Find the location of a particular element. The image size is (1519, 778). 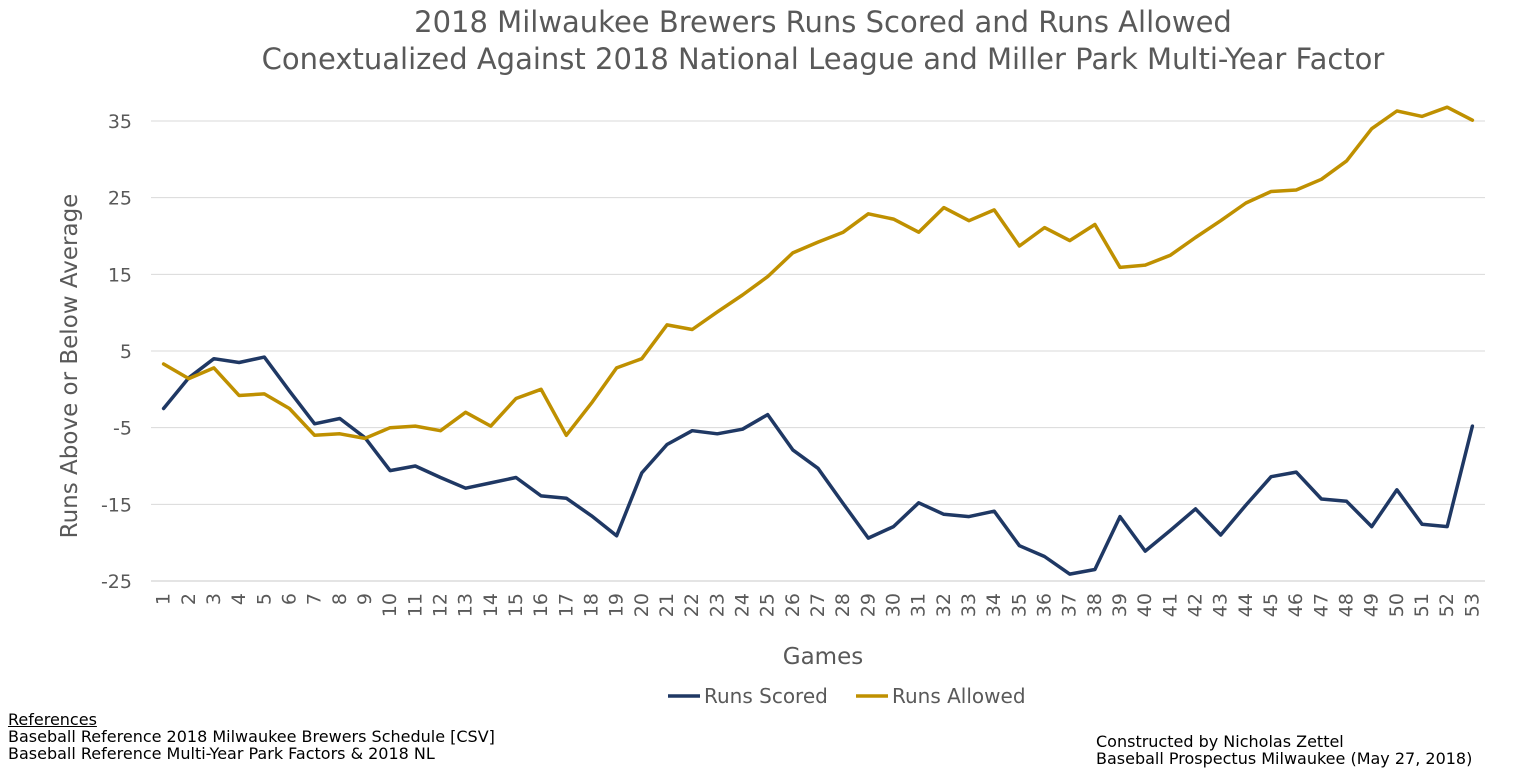

x-axis-title: Games is located at coordinates (823, 657).